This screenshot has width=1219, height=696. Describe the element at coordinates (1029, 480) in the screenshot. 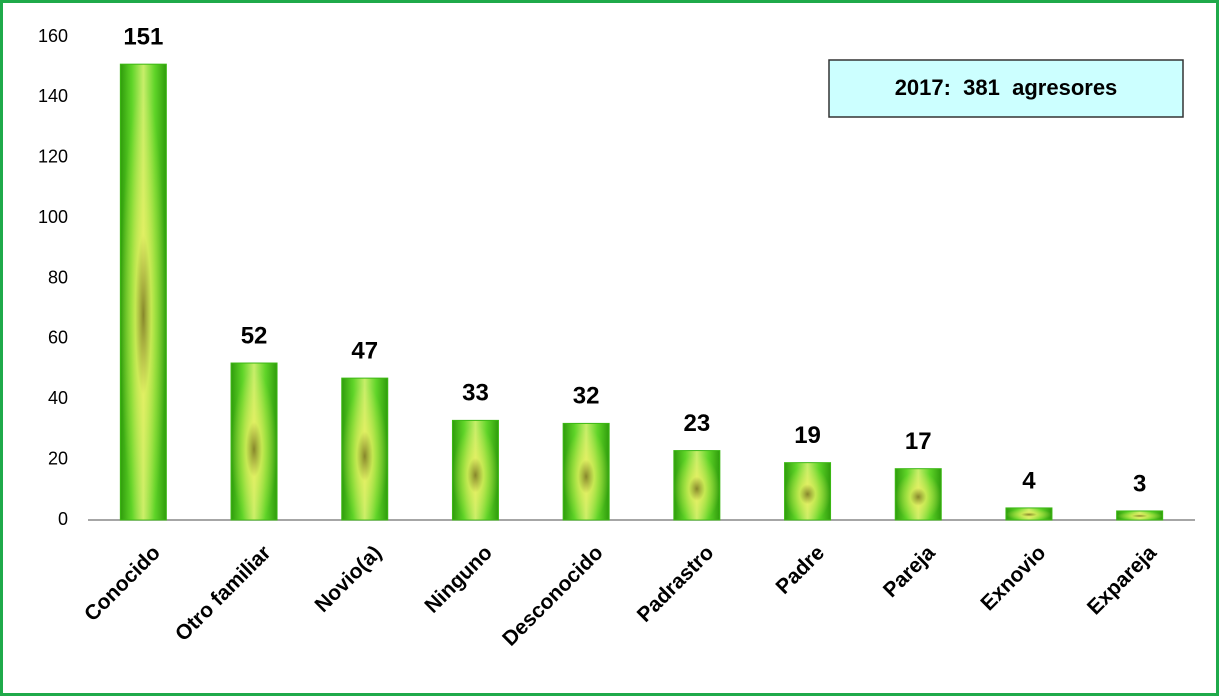

I see `value-label: 4` at that location.